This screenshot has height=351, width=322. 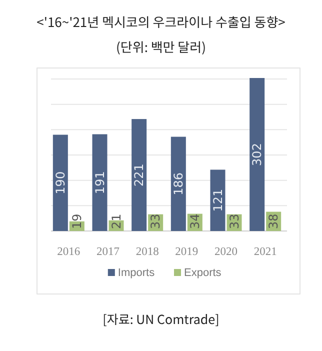 I want to click on chart-subtitle: (단위: 백만 달러), so click(x=161, y=46).